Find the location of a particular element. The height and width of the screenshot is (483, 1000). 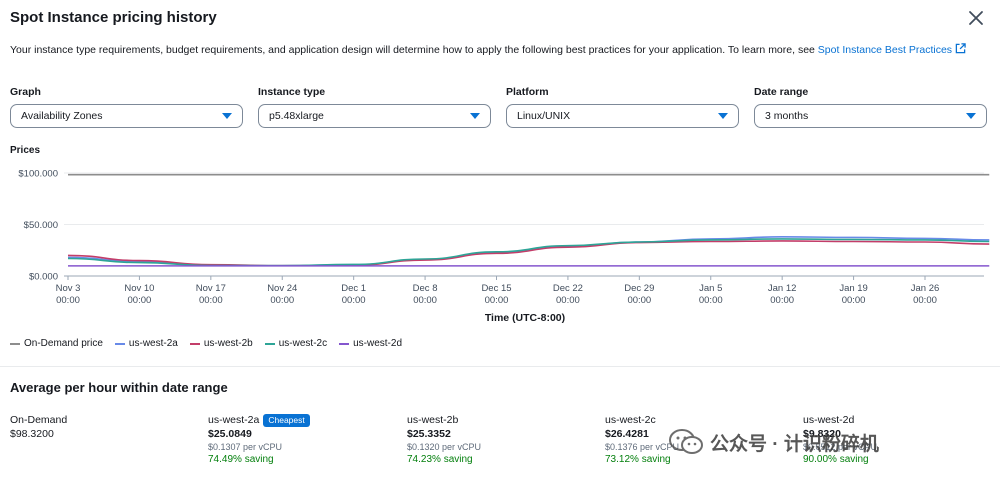

graph-select: Availability Zones is located at coordinates (126, 116).